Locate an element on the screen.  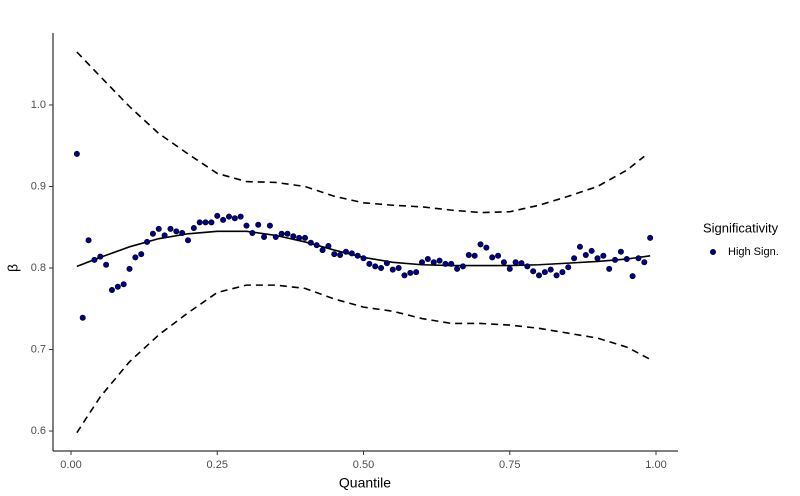
x-tick-label: 0.25 is located at coordinates (217, 465).